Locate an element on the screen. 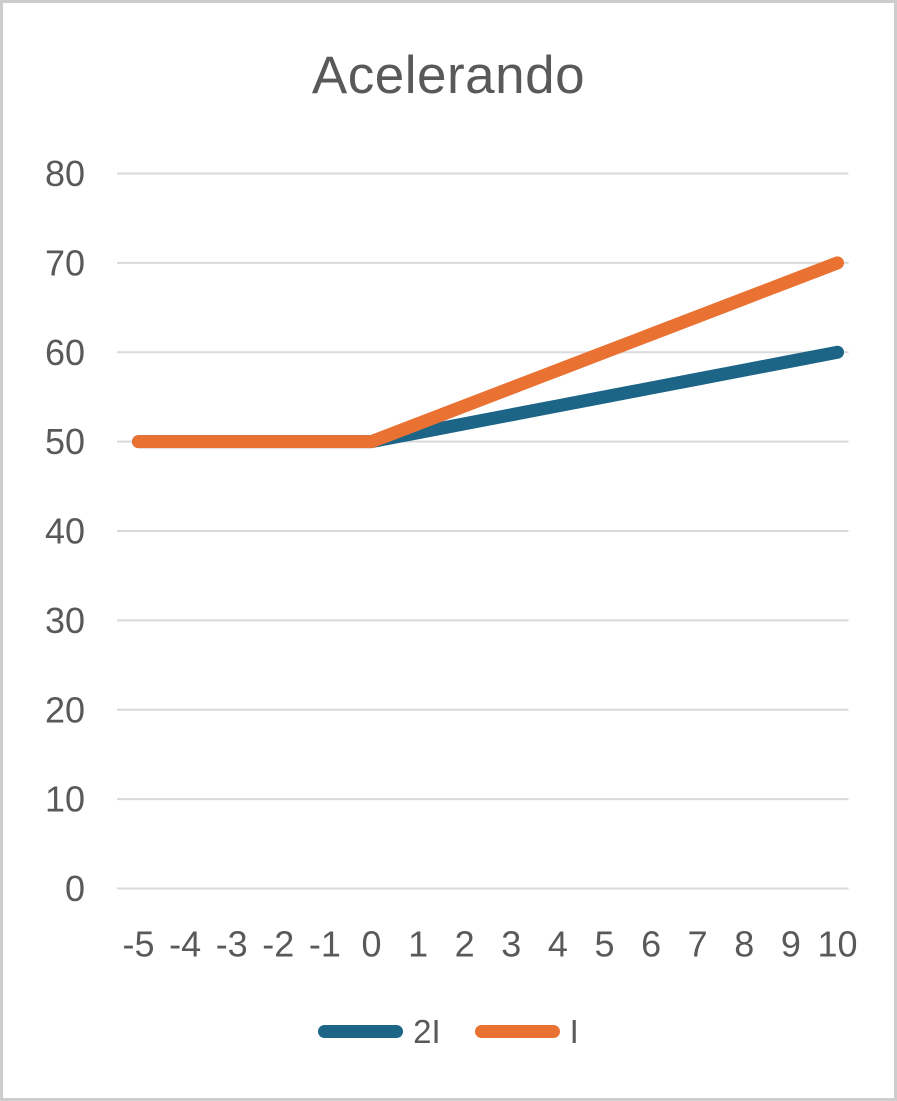 This screenshot has height=1101, width=897. y-tick-label-80: 80 is located at coordinates (65, 173).